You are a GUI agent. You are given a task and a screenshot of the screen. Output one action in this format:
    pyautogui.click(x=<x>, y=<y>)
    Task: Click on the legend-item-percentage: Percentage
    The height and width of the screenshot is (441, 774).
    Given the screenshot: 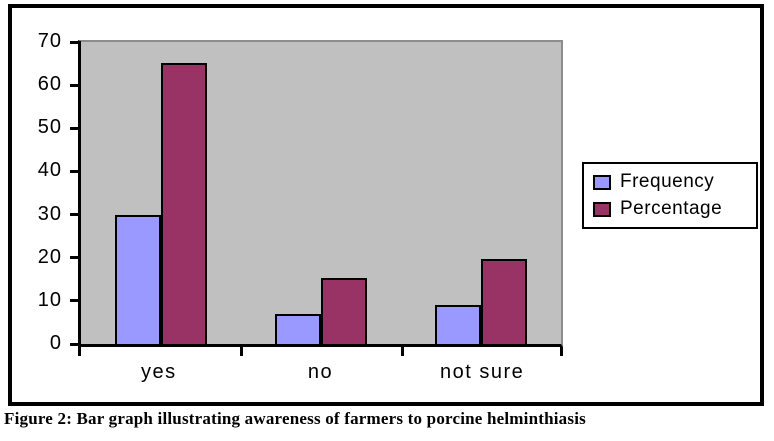 What is the action you would take?
    pyautogui.click(x=672, y=209)
    